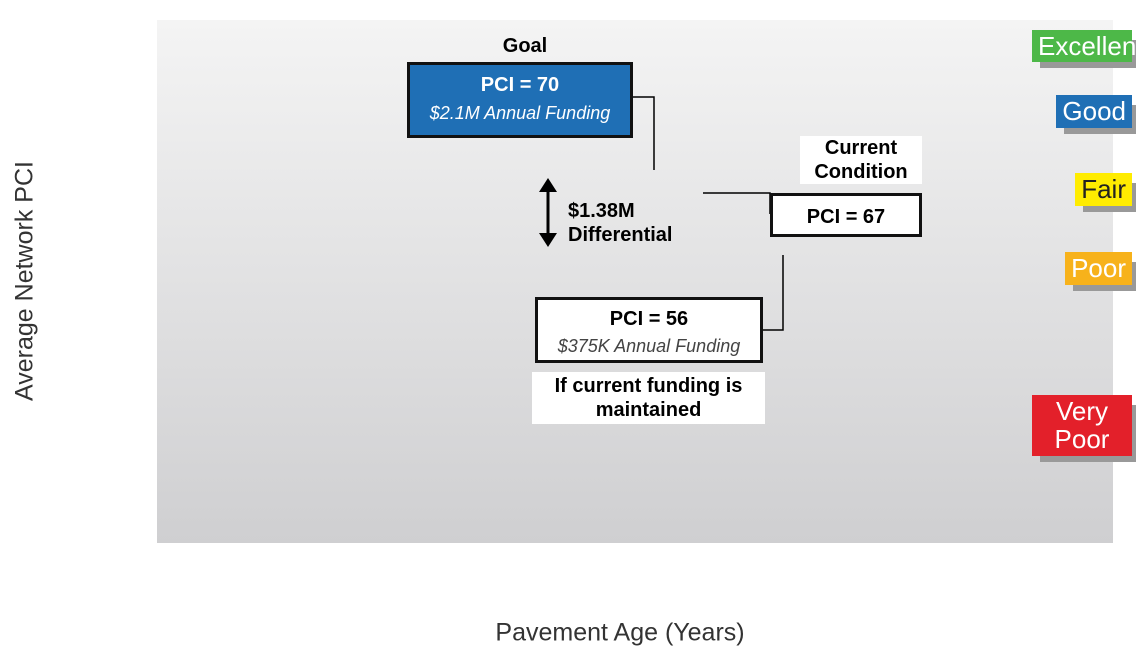 The image size is (1140, 653). Describe the element at coordinates (520, 113) in the screenshot. I see `goal-funding: $2.1M Annual Funding` at that location.